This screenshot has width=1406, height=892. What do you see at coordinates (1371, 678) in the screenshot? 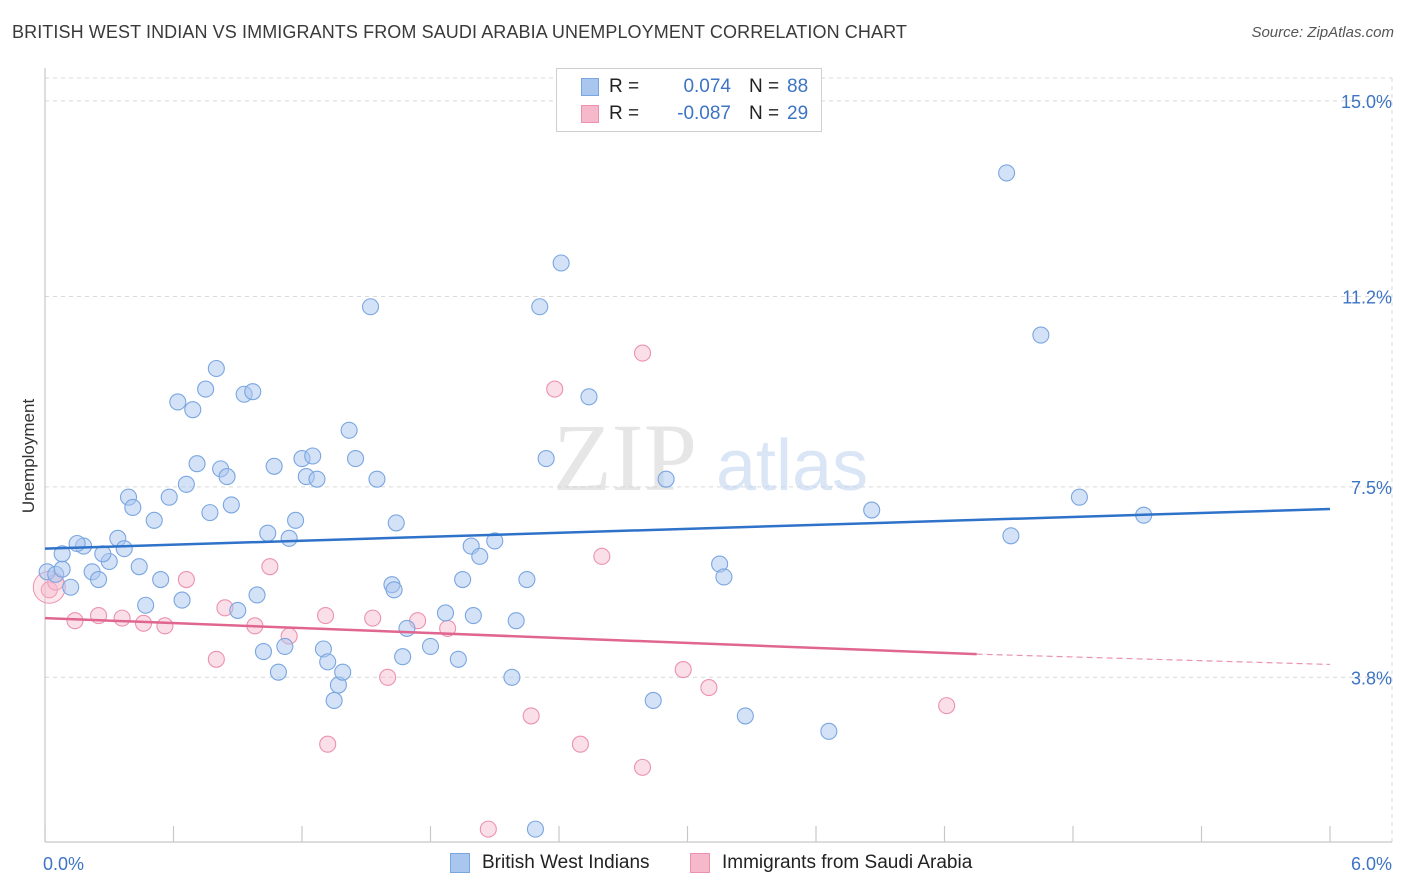
I see `y-tick-label: 3.8%` at bounding box center [1371, 678].